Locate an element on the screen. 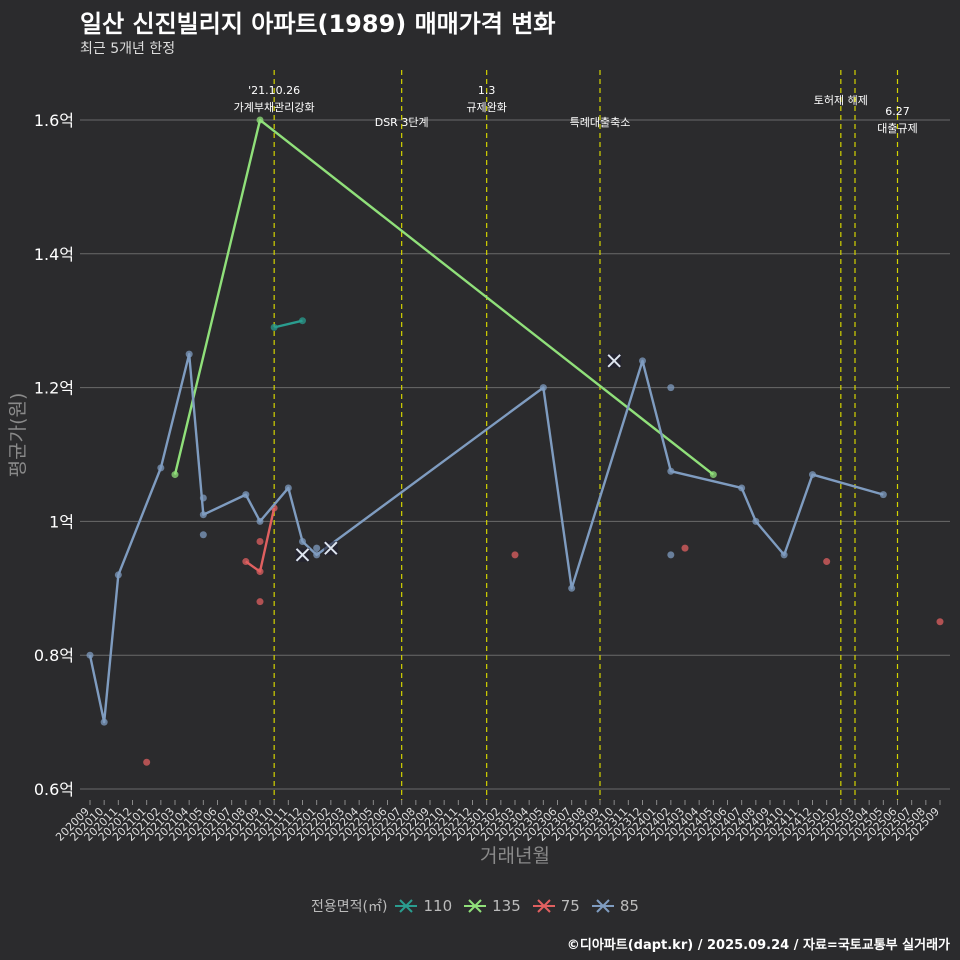 Image resolution: width=960 pixels, height=960 pixels. legend-label-135: 135 is located at coordinates (506, 906).